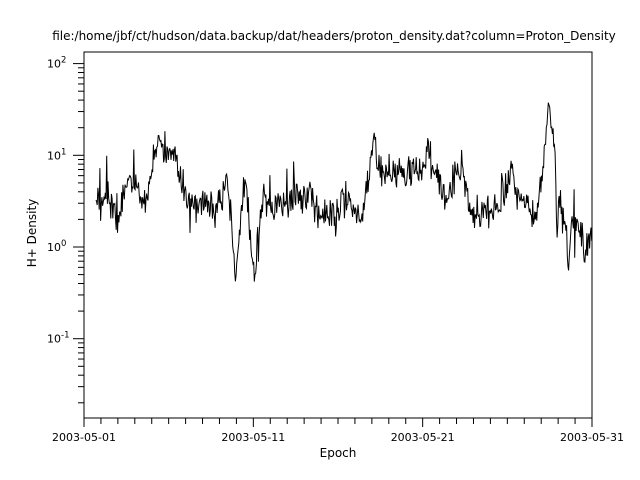 This screenshot has height=480, width=640. I want to click on x-tick-label: 2003-05-21, so click(423, 437).